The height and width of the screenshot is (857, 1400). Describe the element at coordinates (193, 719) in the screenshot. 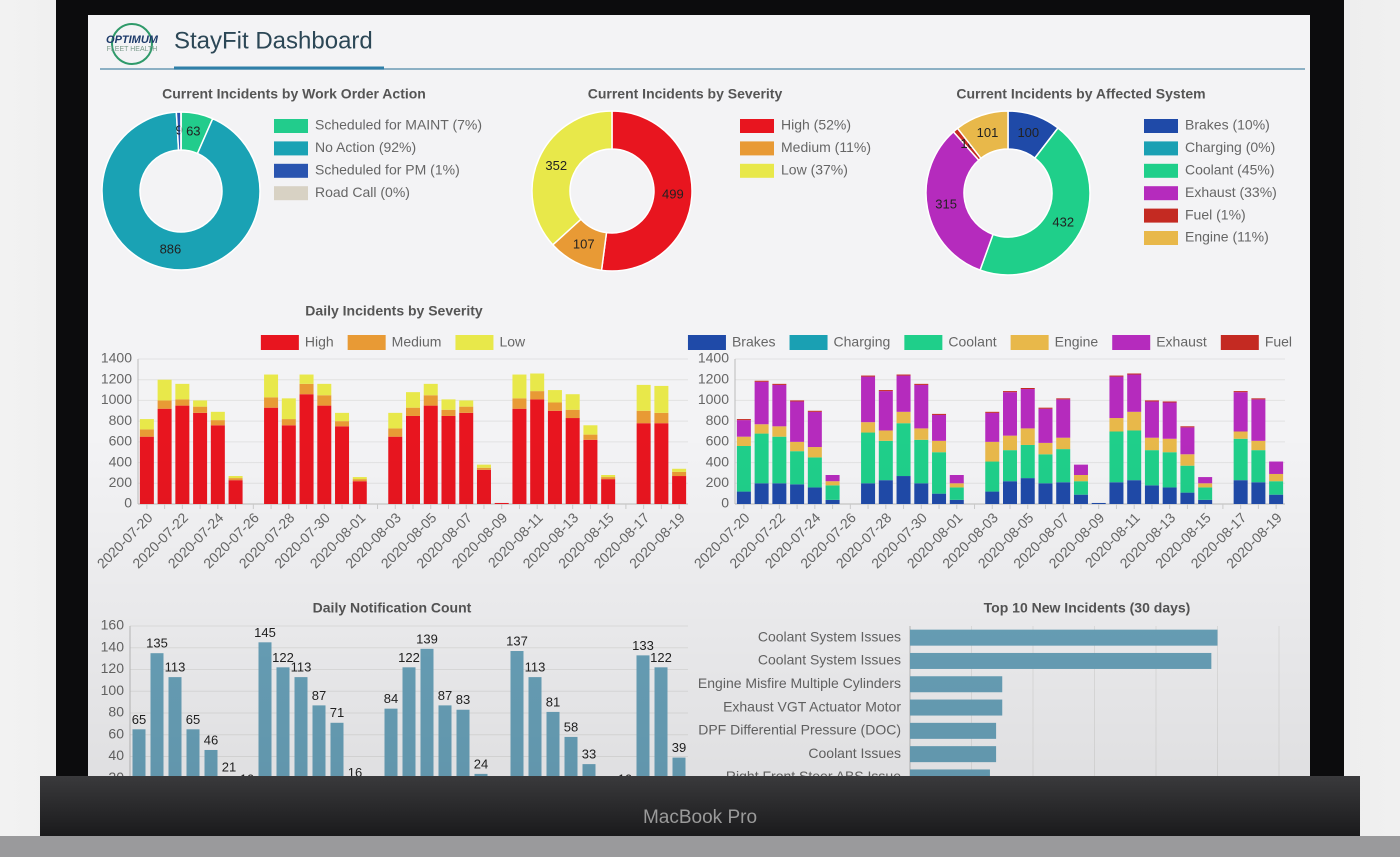

I see `data-label: 65` at that location.